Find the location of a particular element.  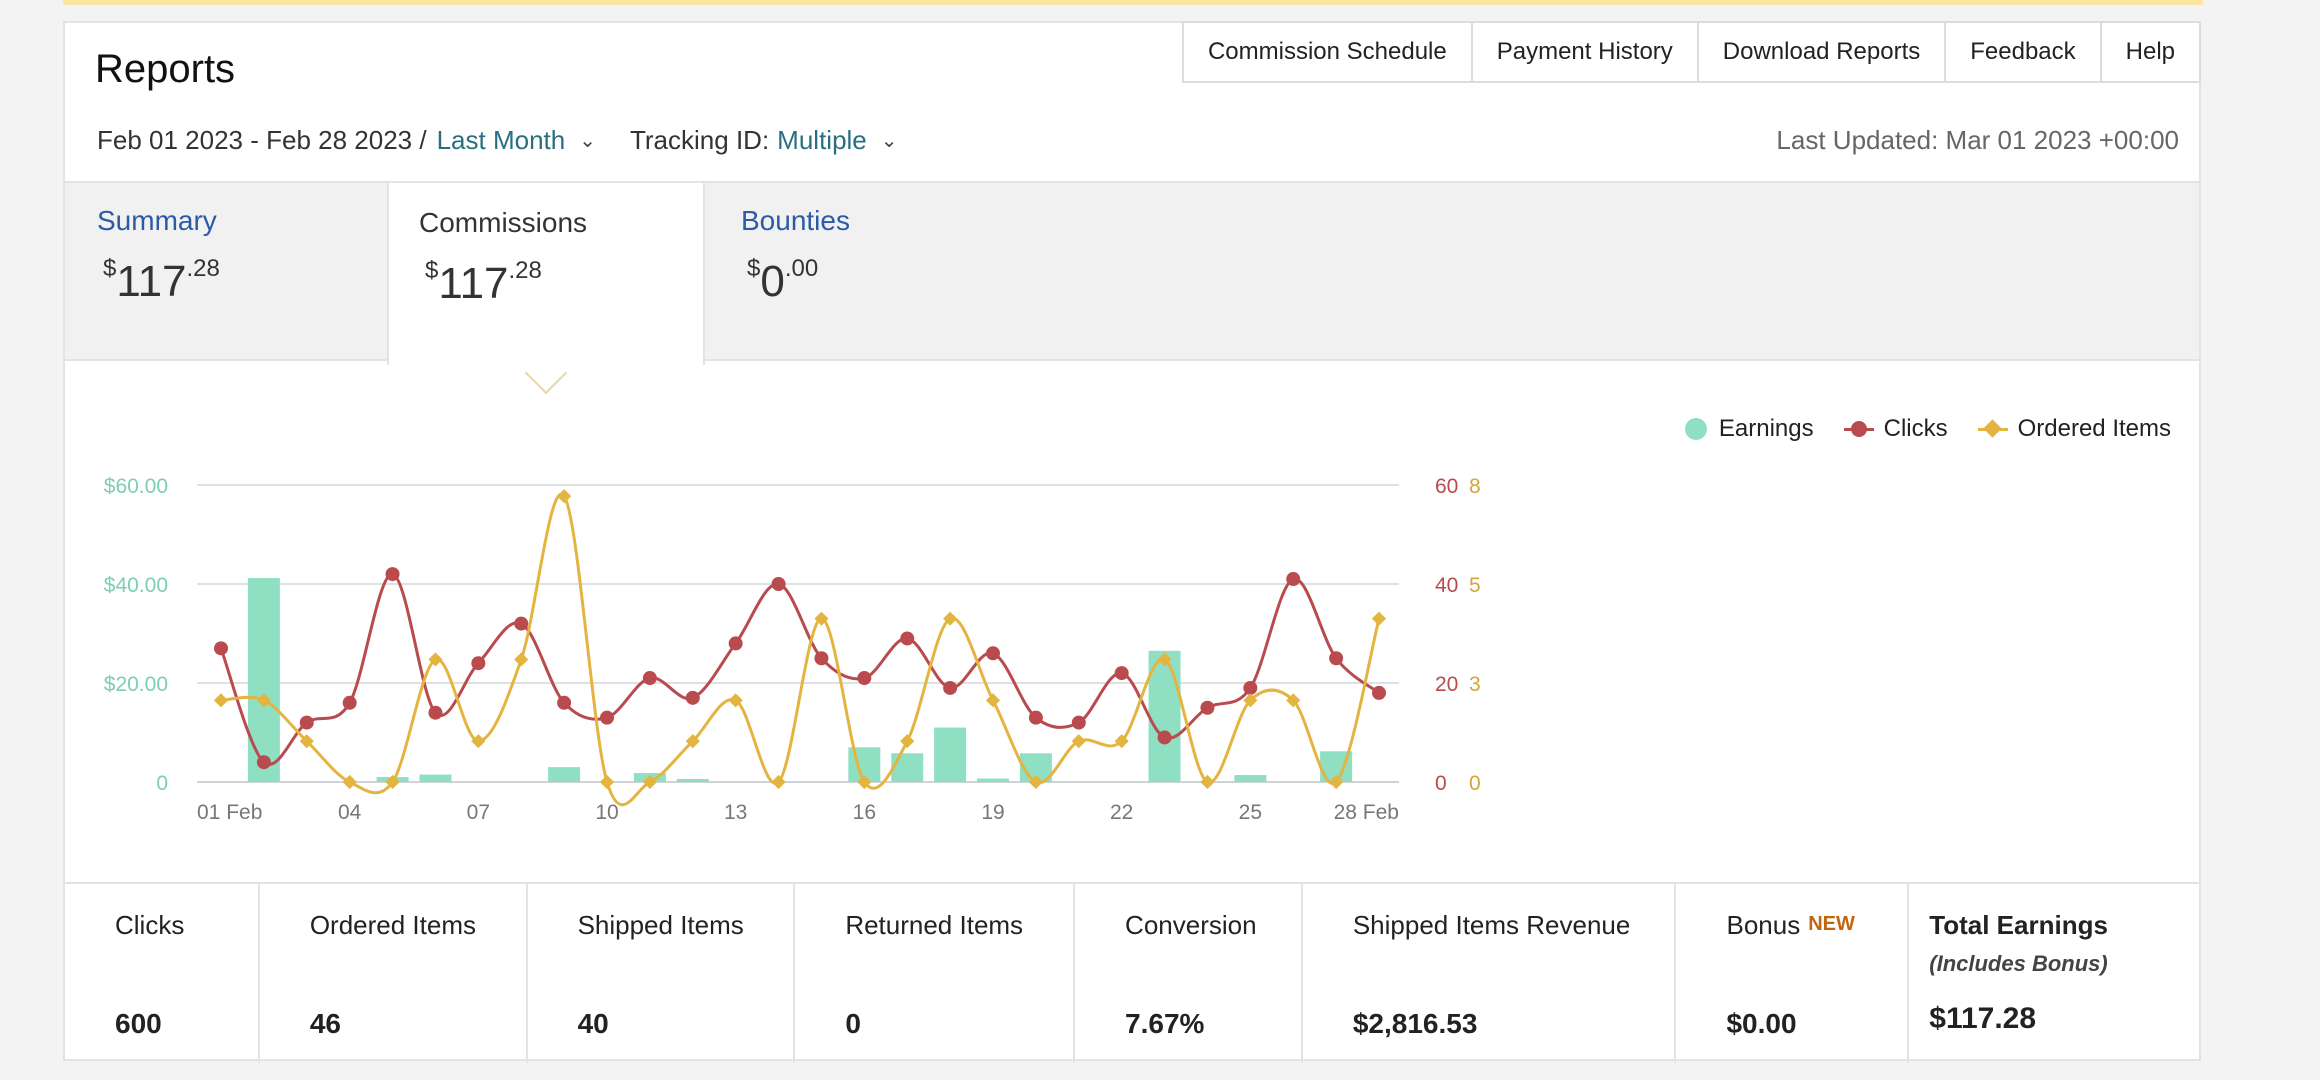

page-title: Reports is located at coordinates (165, 69).